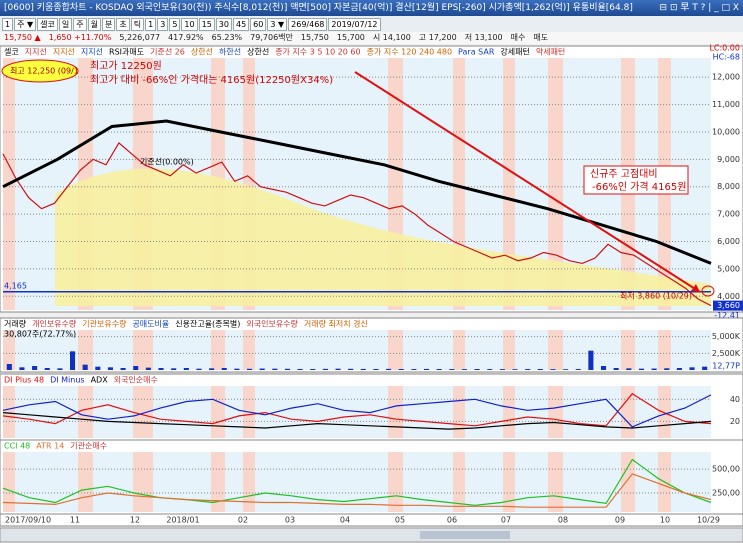 The width and height of the screenshot is (743, 543). Describe the element at coordinates (708, 520) in the screenshot. I see `x-tick-label: 10/29` at that location.